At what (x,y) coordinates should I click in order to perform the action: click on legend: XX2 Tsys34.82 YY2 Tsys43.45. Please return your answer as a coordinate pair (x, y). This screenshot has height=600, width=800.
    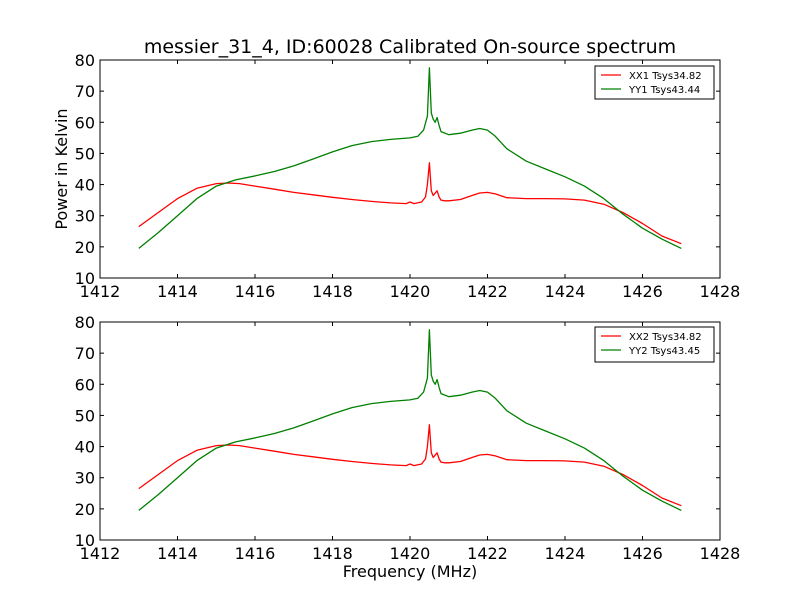
    Looking at the image, I should click on (654, 344).